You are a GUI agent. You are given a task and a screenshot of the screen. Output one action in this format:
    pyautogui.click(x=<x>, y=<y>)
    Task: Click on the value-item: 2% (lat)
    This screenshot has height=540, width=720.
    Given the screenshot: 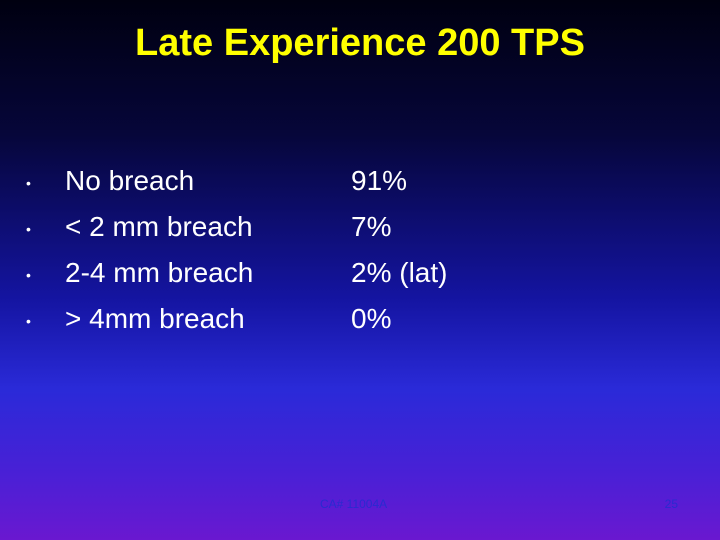 What is the action you would take?
    pyautogui.click(x=399, y=272)
    